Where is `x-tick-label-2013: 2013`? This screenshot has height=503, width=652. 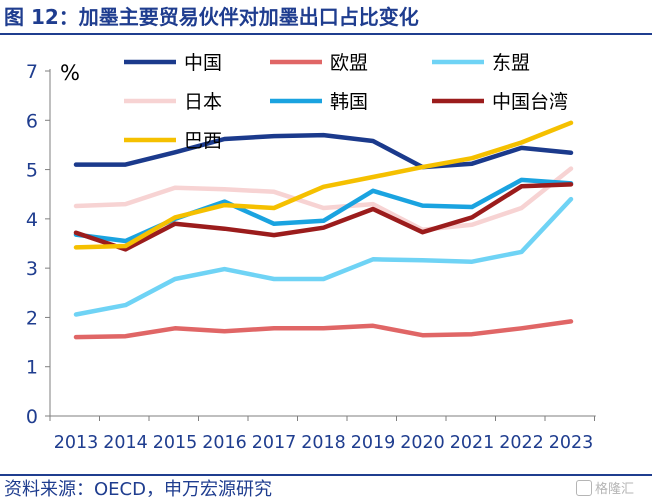 x-tick-label-2013: 2013 is located at coordinates (76, 443).